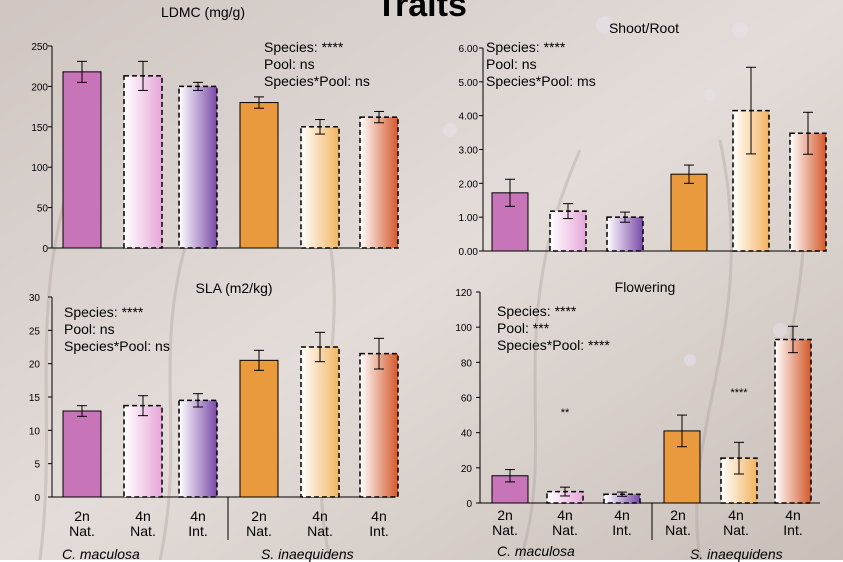 Image resolution: width=843 pixels, height=562 pixels. What do you see at coordinates (39, 47) in the screenshot?
I see `y-tick-label: 250` at bounding box center [39, 47].